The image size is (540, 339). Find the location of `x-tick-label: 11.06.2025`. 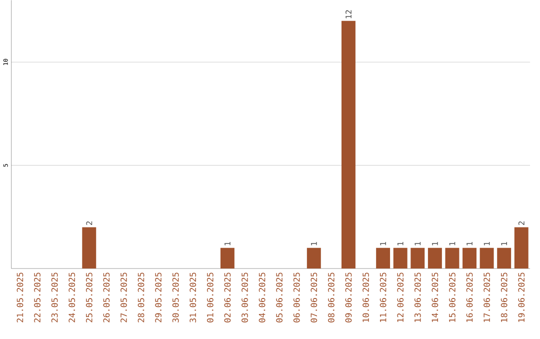

x-tick-label: 11.06.2025 is located at coordinates (383, 297).